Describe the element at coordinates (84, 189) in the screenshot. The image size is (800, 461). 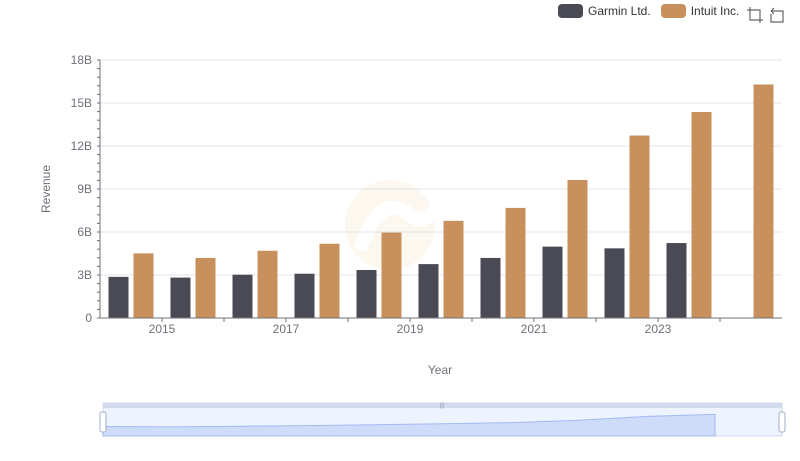
I see `y-tick-label: 9B` at that location.